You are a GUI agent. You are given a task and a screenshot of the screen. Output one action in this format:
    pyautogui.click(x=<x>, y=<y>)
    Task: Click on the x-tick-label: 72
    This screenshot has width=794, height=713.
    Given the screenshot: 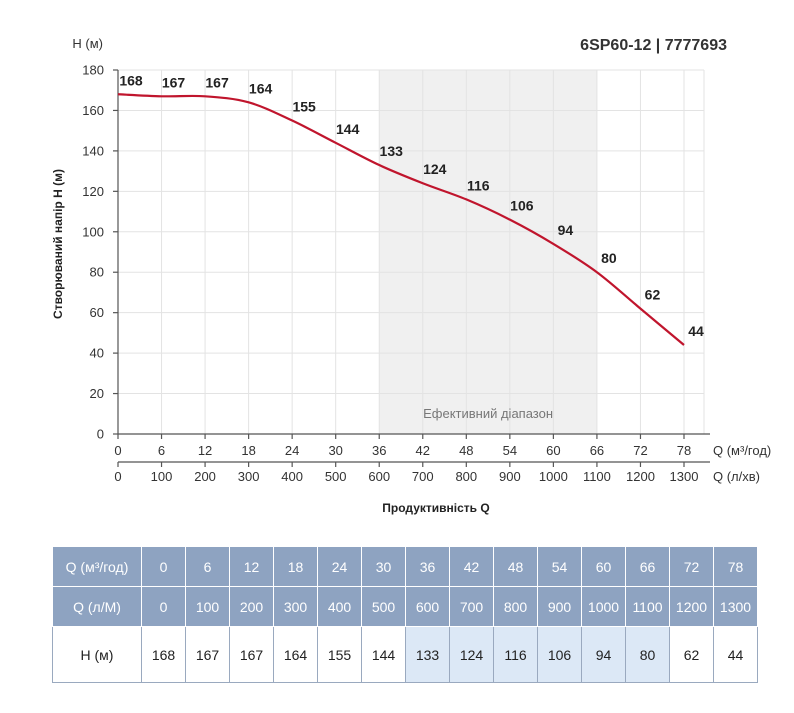 What is the action you would take?
    pyautogui.click(x=640, y=450)
    